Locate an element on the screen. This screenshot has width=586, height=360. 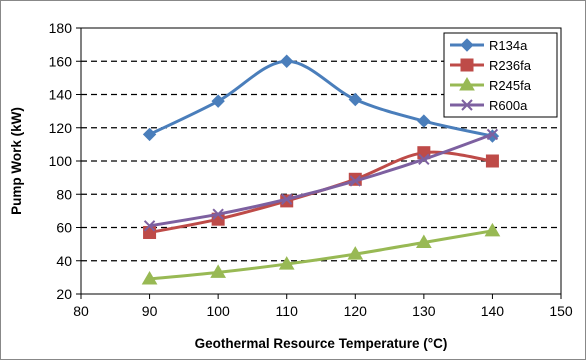
y-tick-label-20: 20 is located at coordinates (64, 294).